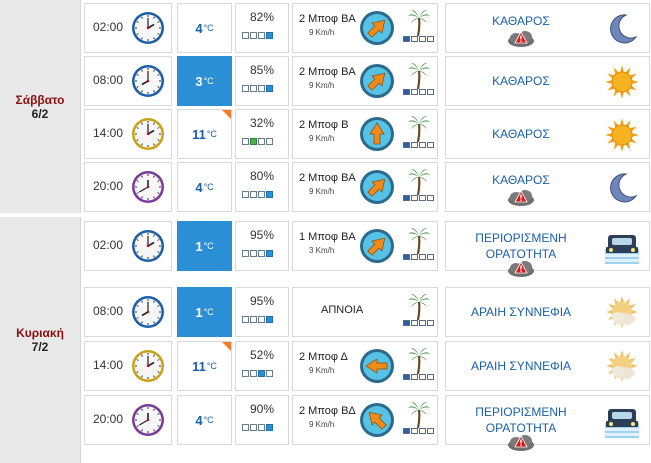 The image size is (651, 463). I want to click on forecast-row: 14:00 11°C 52% 2 Μποφ Δ 9 Km/h, so click(367, 366).